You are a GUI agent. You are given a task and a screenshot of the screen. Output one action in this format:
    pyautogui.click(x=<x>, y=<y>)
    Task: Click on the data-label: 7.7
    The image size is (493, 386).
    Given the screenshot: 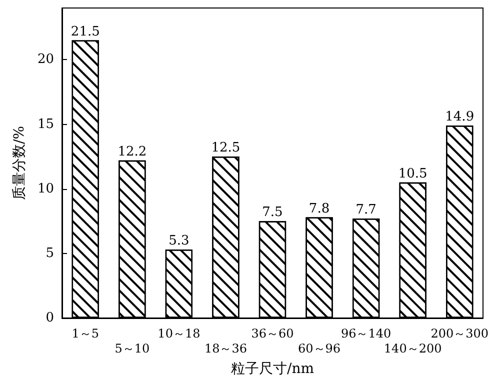 What is the action you would take?
    pyautogui.click(x=366, y=210)
    